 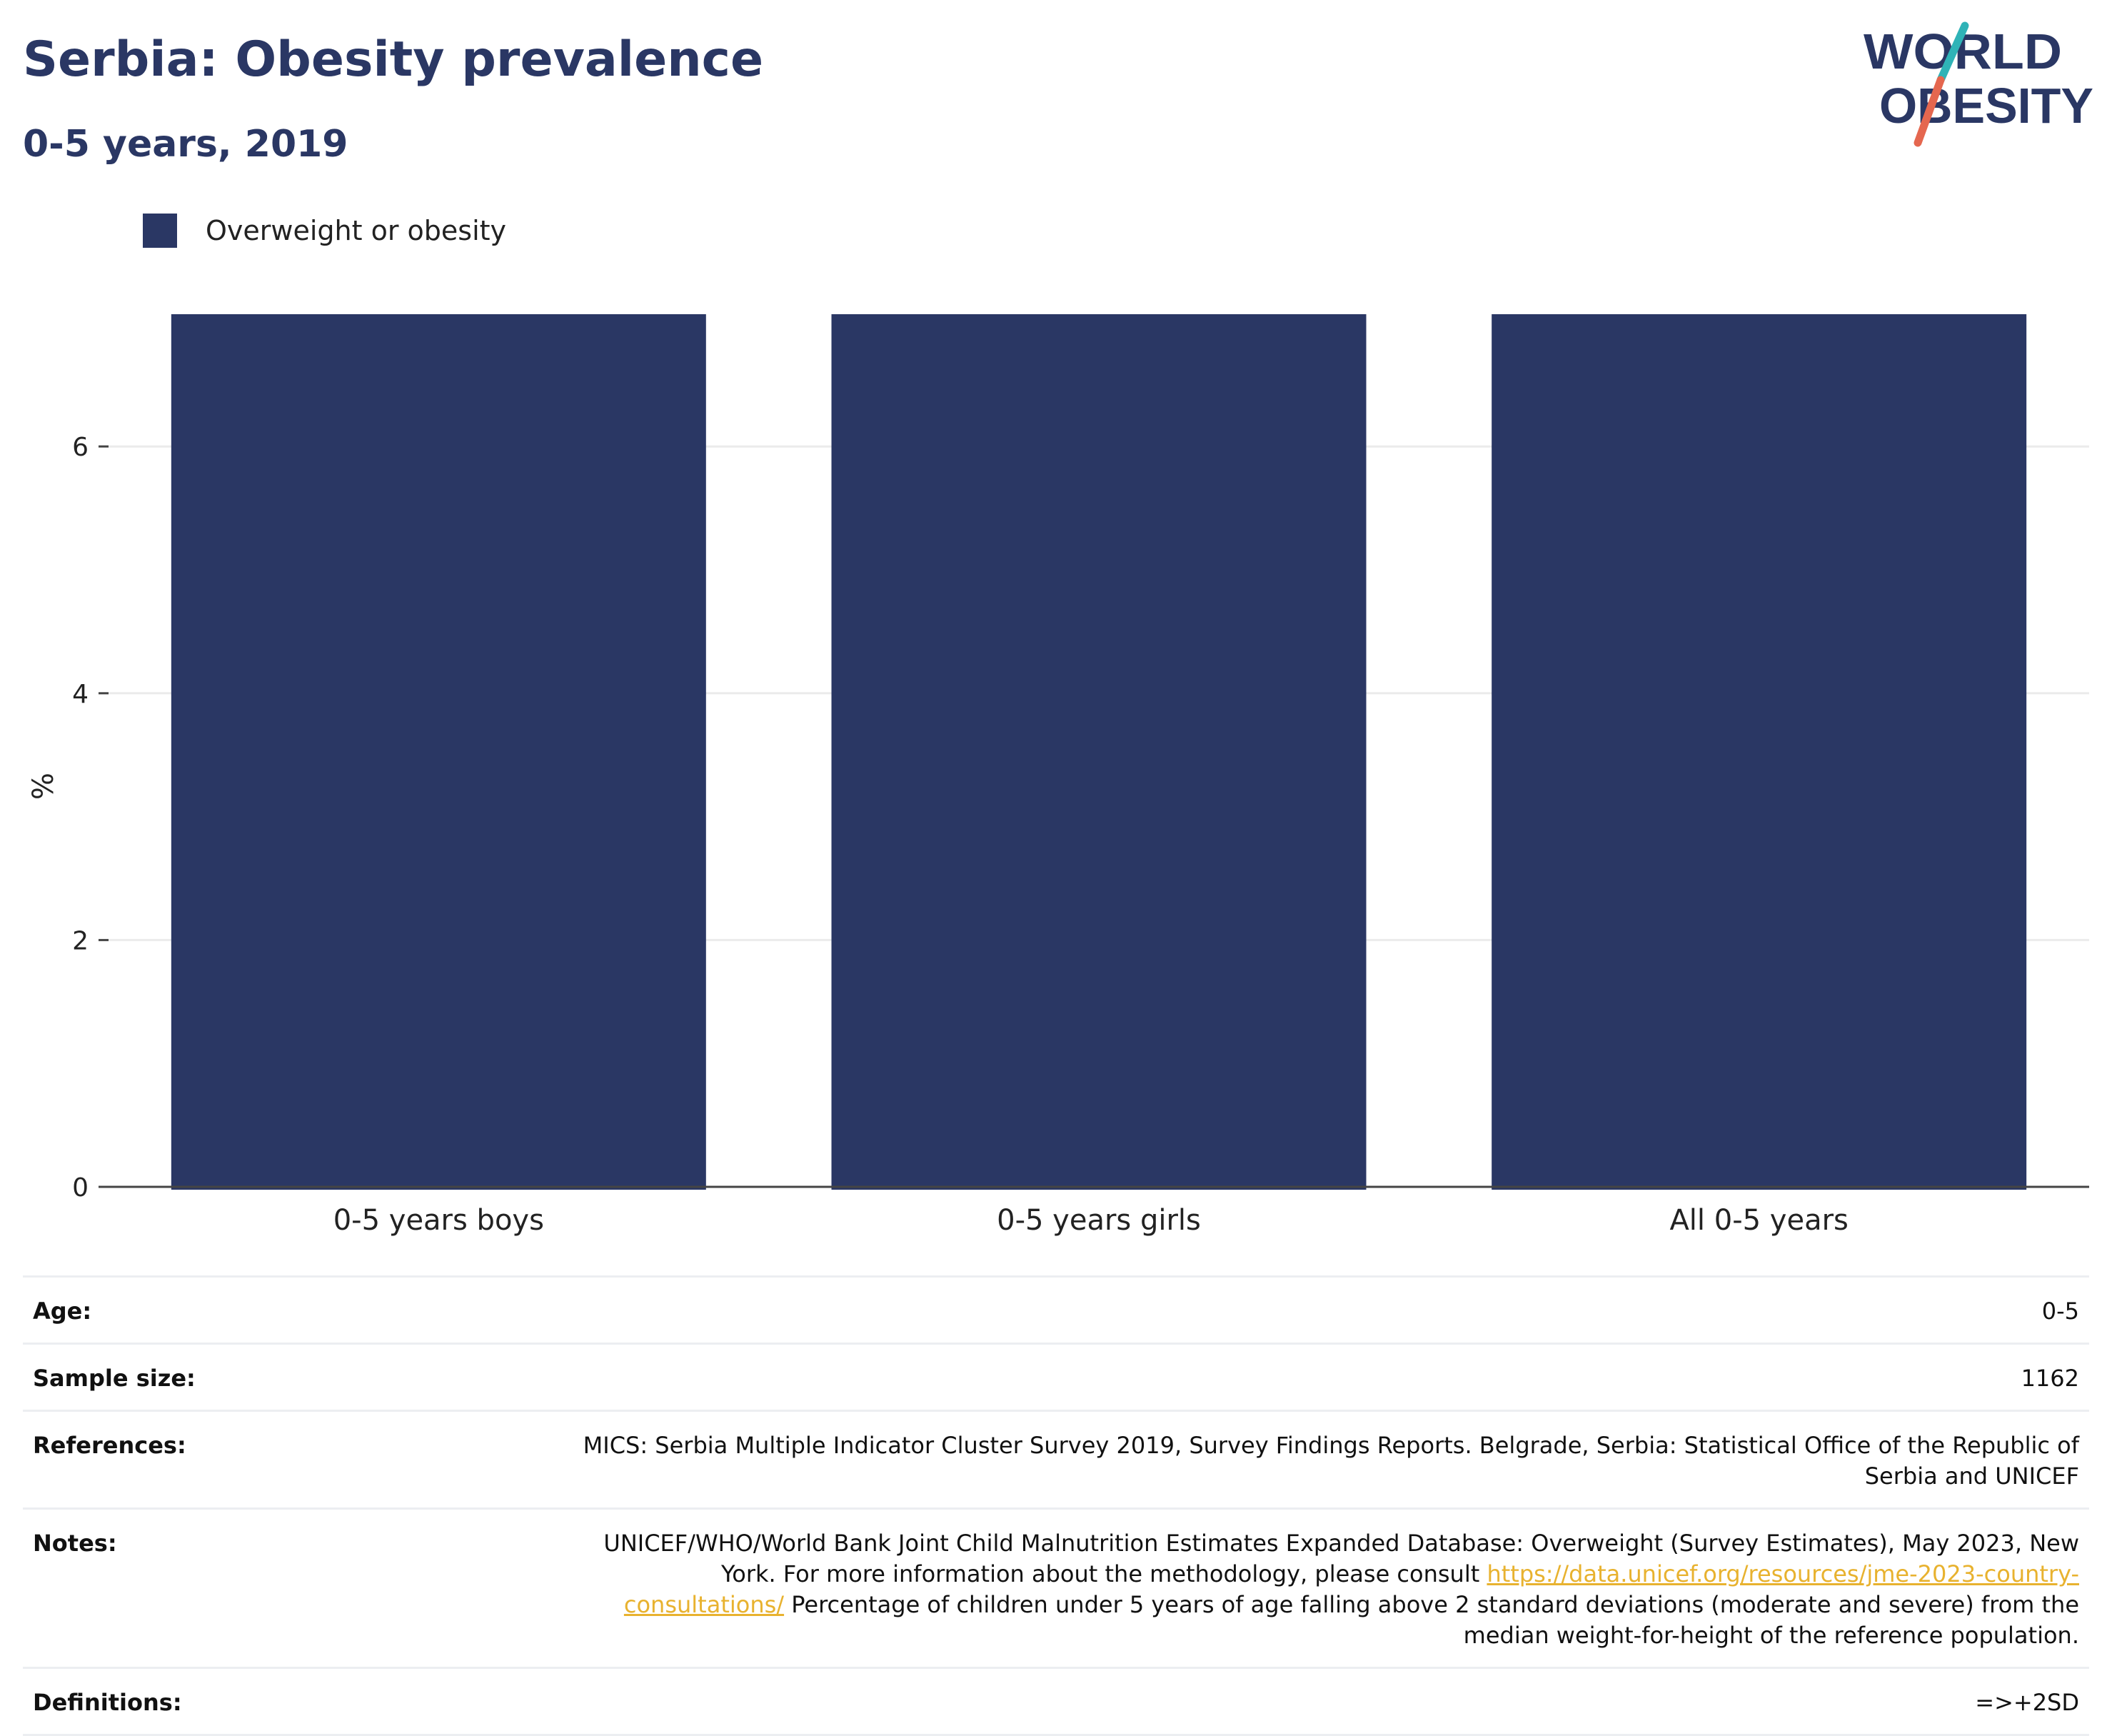 I want to click on definitions-value: =>+2SD, so click(x=2027, y=1702).